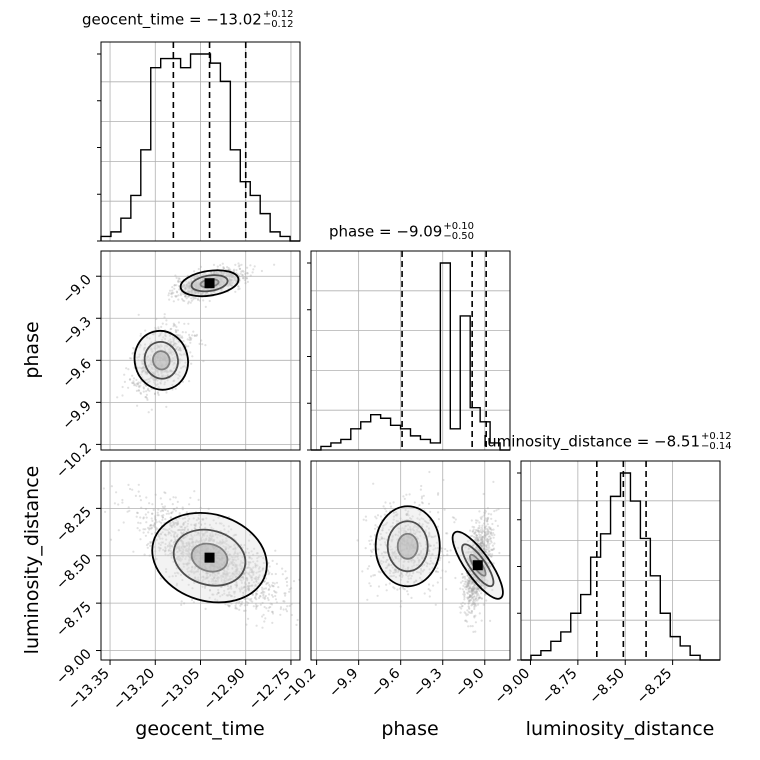 This screenshot has height=760, width=760. Describe the element at coordinates (655, 687) in the screenshot. I see `xtick-label-luminosity_distance: −8.25` at that location.